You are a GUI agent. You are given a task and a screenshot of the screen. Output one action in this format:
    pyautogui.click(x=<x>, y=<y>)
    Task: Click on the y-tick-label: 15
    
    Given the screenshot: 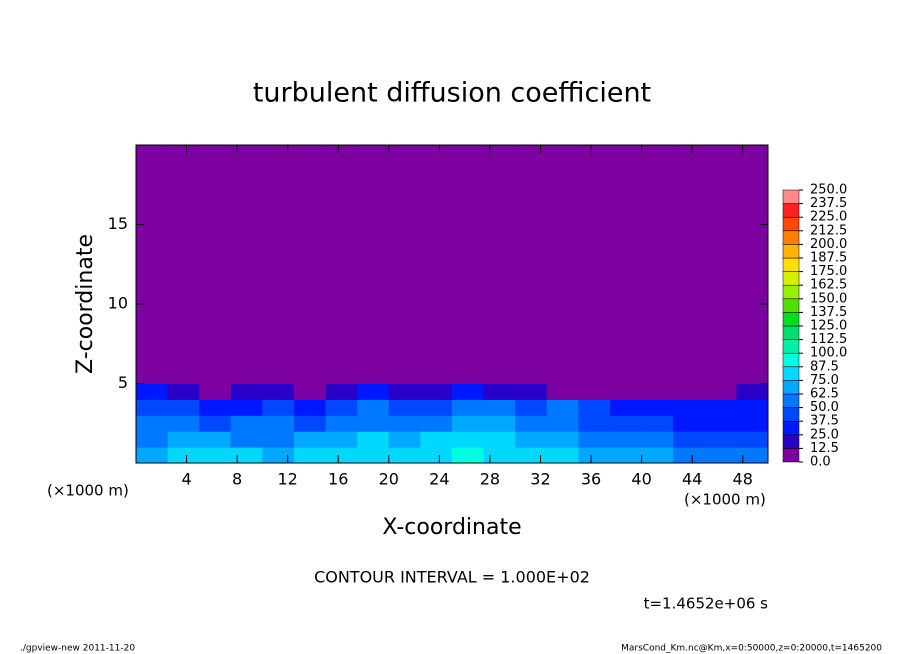 What is the action you would take?
    pyautogui.click(x=118, y=223)
    